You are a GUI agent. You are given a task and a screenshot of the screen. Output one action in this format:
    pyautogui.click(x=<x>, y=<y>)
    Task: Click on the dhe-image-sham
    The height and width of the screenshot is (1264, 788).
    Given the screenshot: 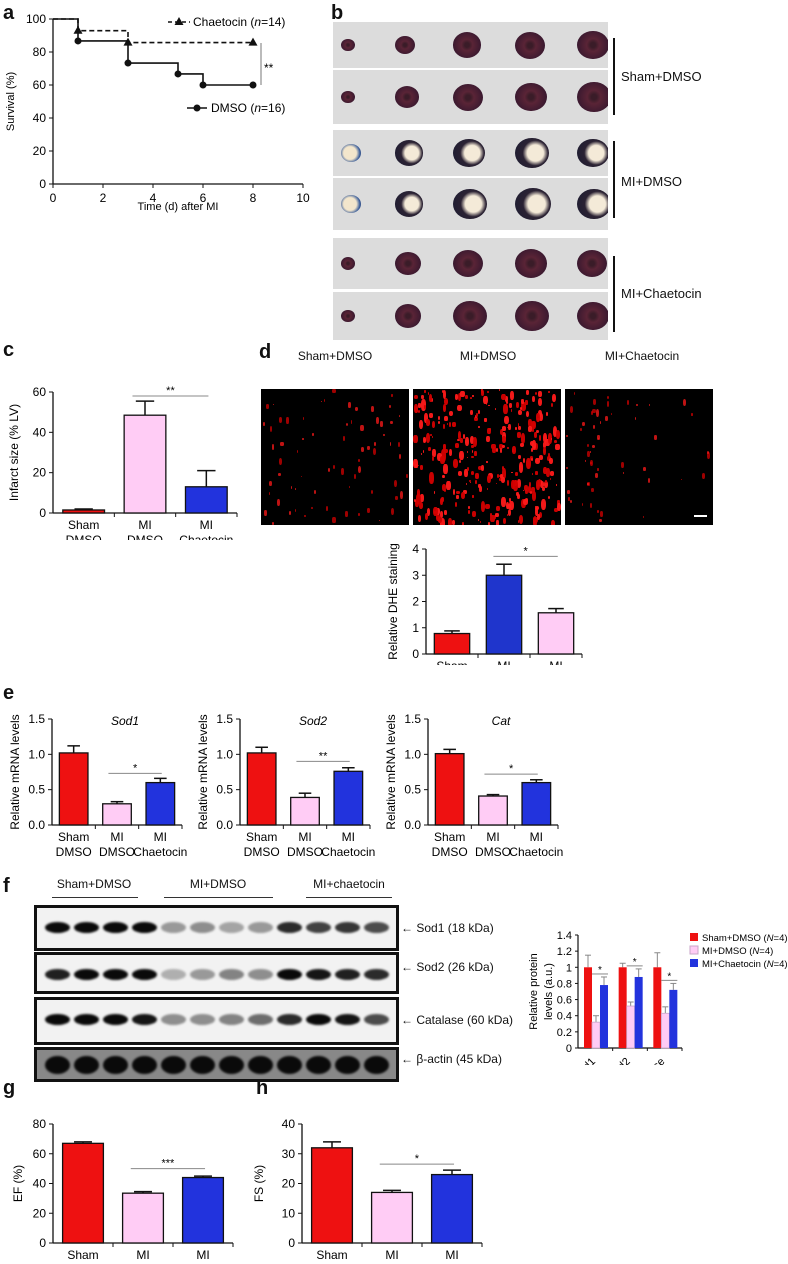 What is the action you would take?
    pyautogui.click(x=335, y=457)
    